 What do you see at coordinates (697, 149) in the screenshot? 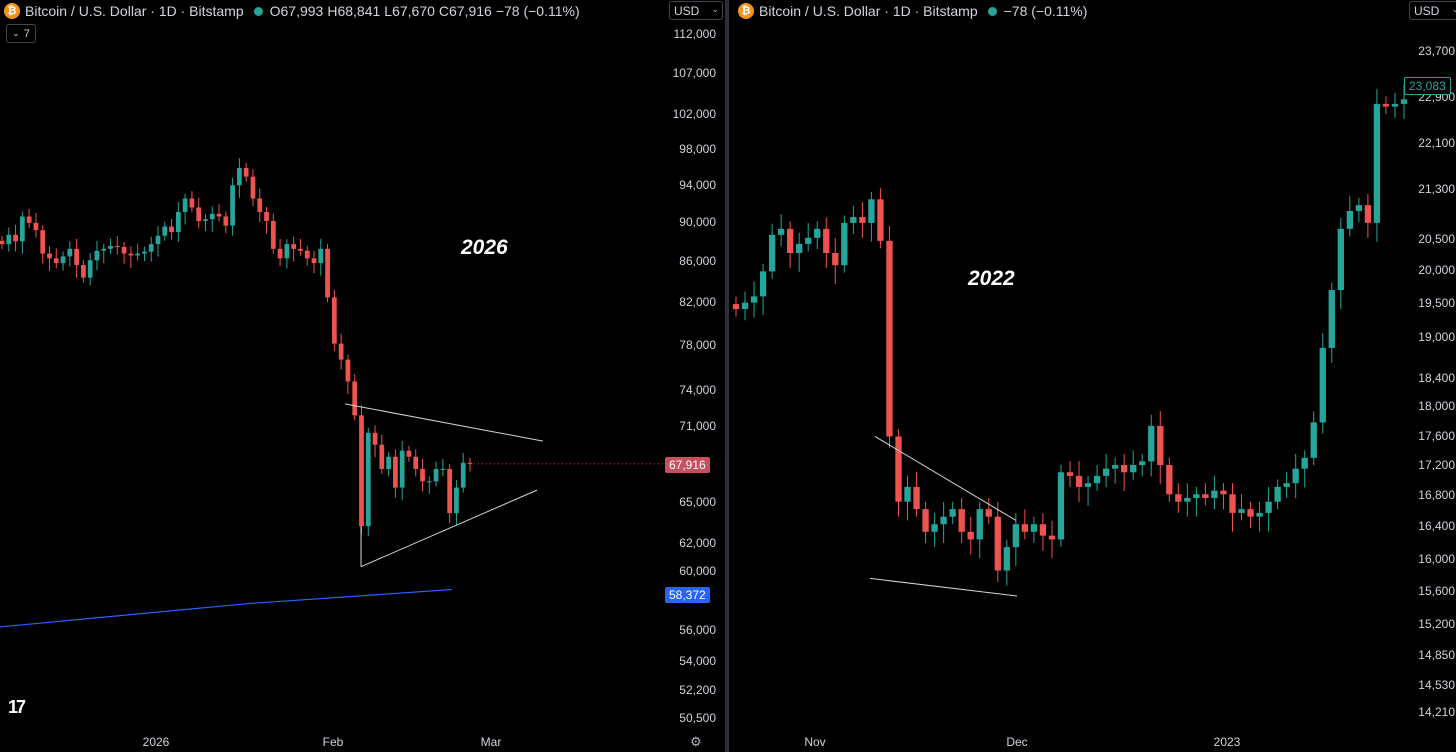
I see `price-axis-tick: 98,000` at bounding box center [697, 149].